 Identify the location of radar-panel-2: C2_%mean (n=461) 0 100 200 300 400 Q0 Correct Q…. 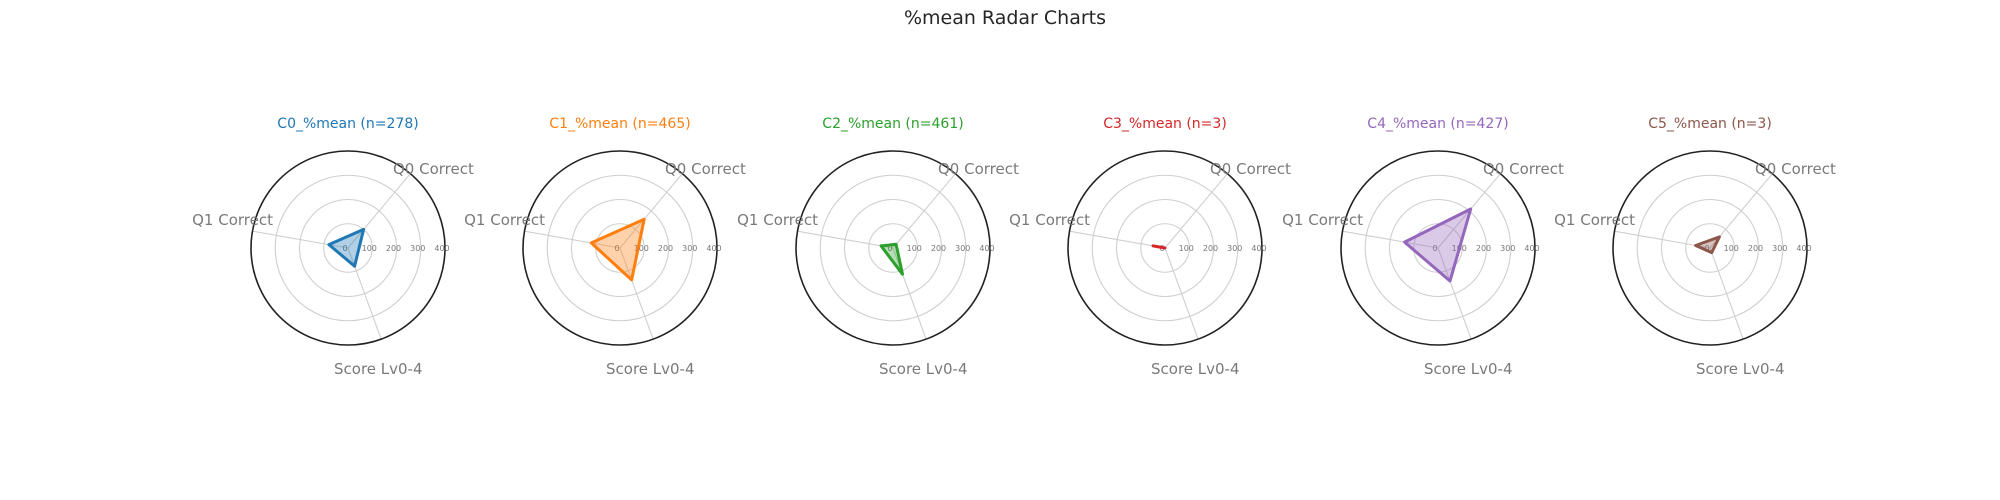
(878, 247).